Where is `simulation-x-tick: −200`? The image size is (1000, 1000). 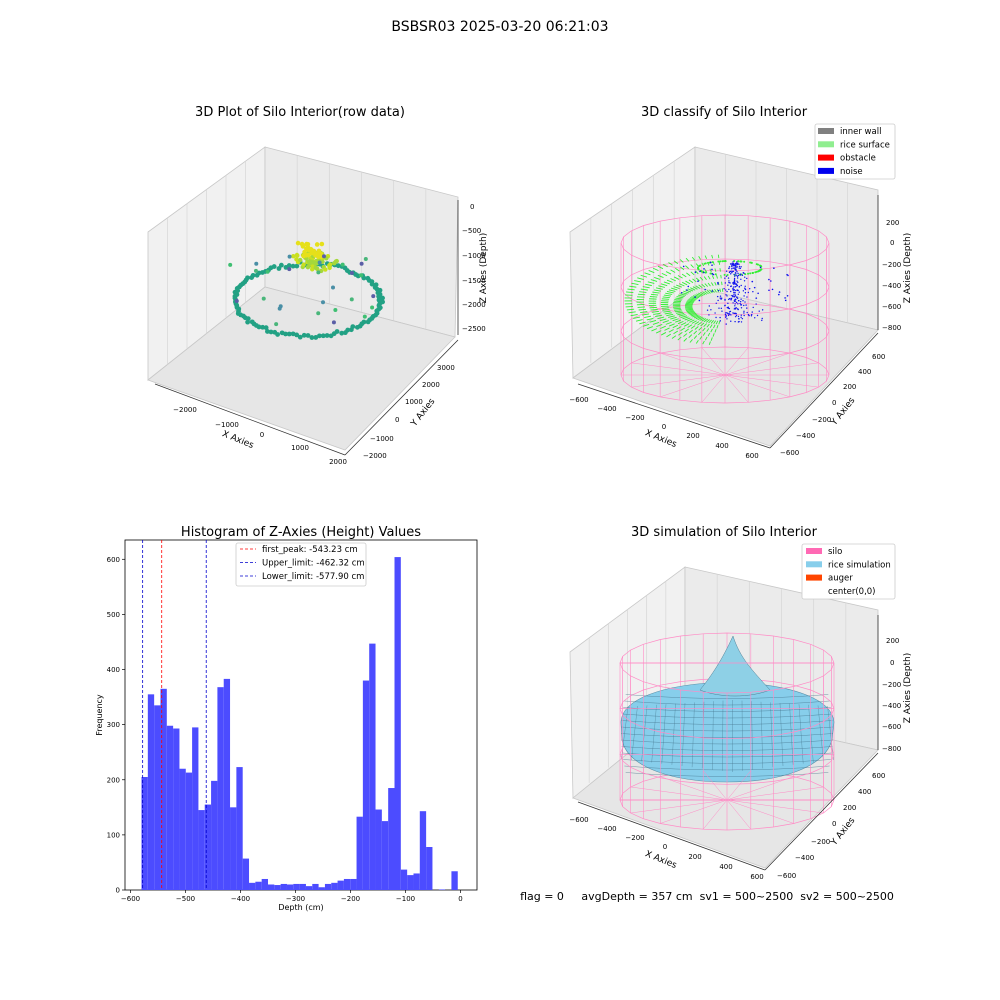 simulation-x-tick: −200 is located at coordinates (634, 838).